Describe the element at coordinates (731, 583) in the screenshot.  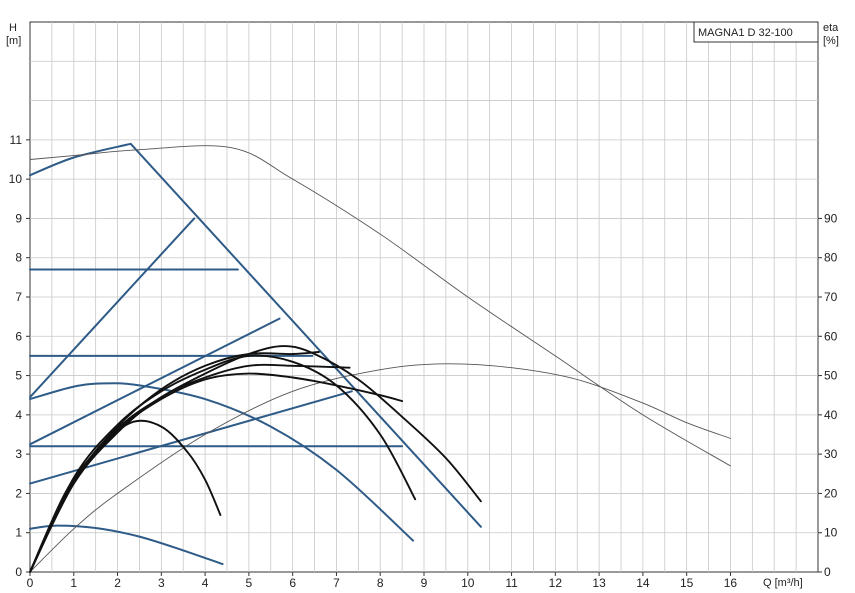
I see `x-tick-label: 16` at that location.